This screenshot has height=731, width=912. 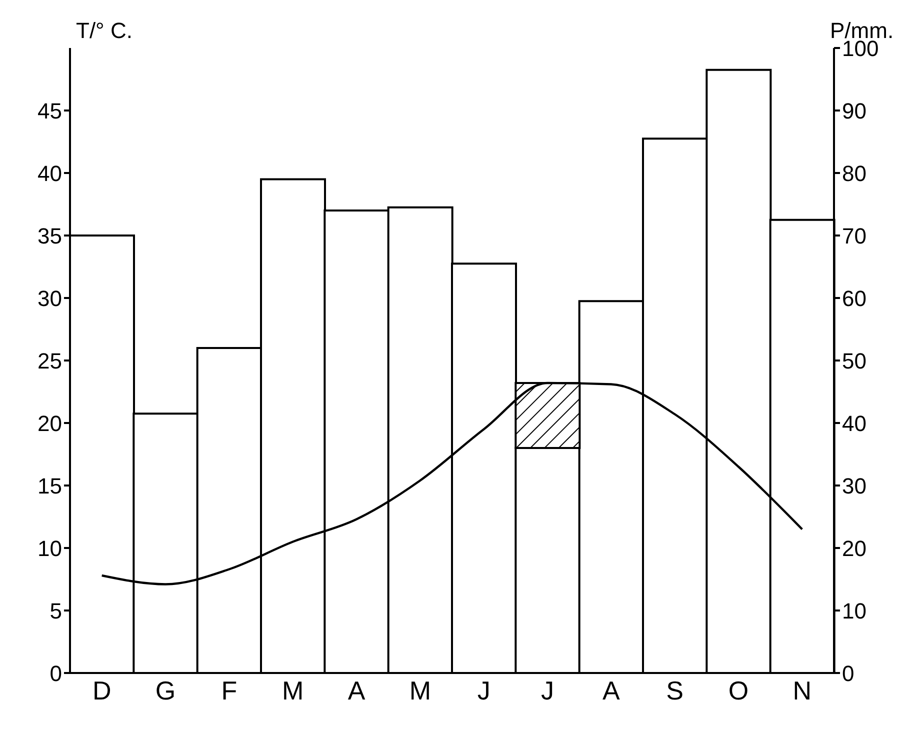 I want to click on y2-tick-label: 60, so click(x=854, y=298).